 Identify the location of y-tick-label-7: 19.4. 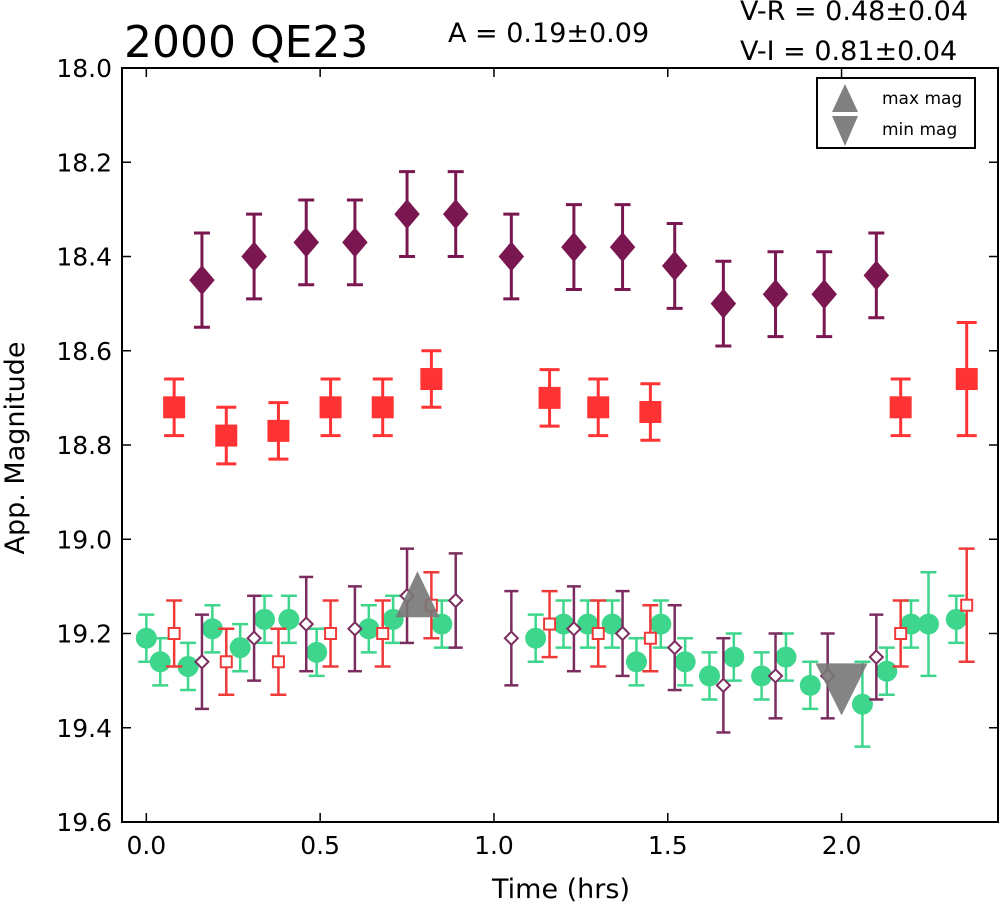
(84, 728).